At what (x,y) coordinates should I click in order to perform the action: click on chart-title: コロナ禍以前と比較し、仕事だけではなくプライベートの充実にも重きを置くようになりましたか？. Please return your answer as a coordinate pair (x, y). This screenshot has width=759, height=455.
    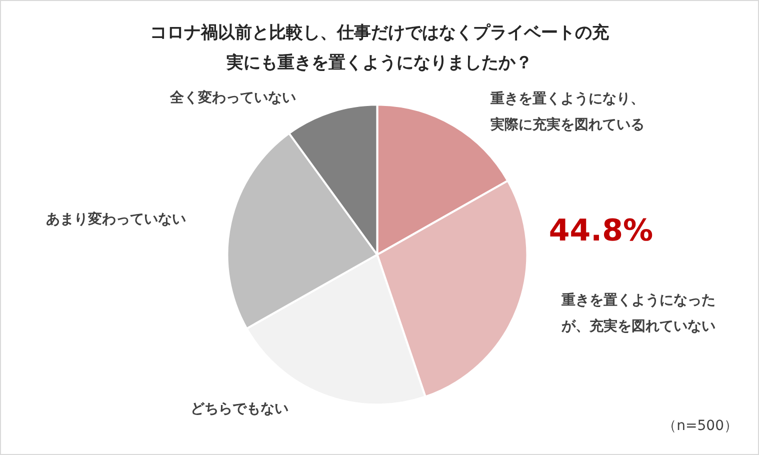
    Looking at the image, I should click on (380, 48).